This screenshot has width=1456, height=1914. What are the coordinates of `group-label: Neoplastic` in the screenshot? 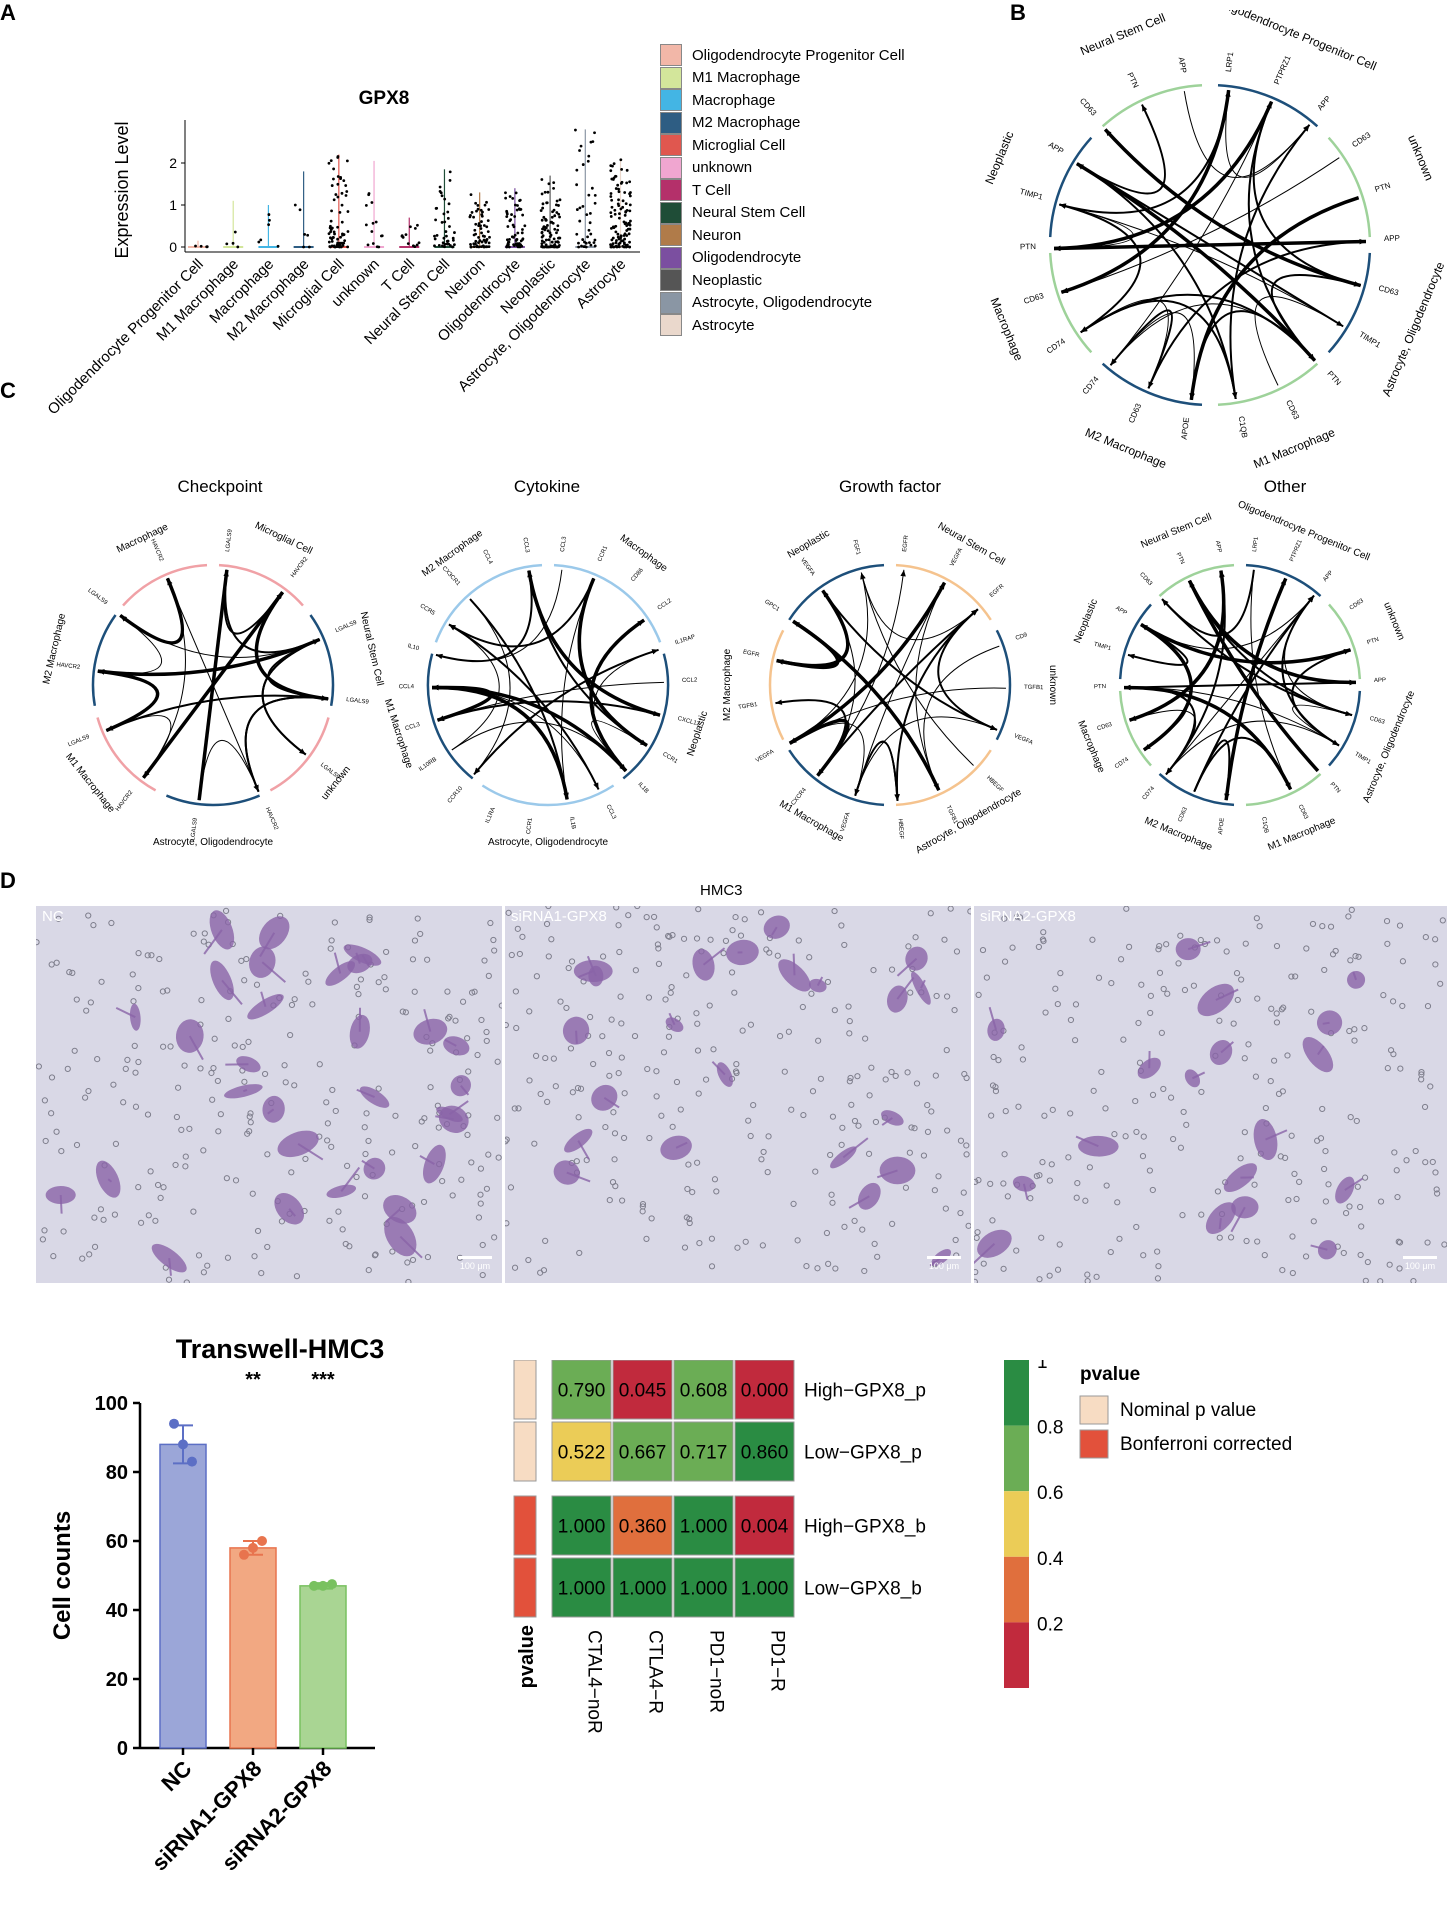 It's located at (697, 734).